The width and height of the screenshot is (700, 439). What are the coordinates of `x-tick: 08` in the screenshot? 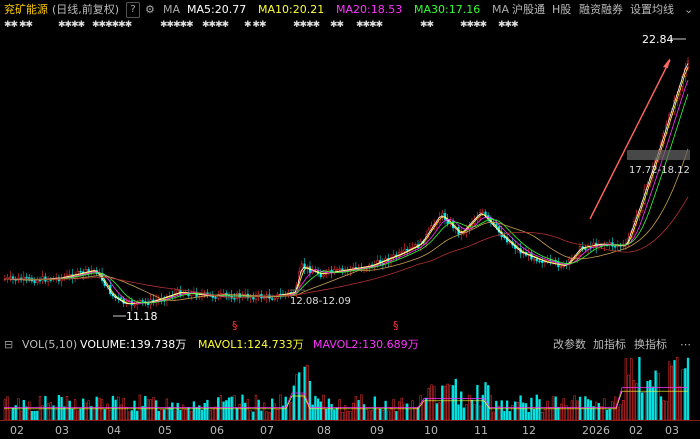 It's located at (324, 430).